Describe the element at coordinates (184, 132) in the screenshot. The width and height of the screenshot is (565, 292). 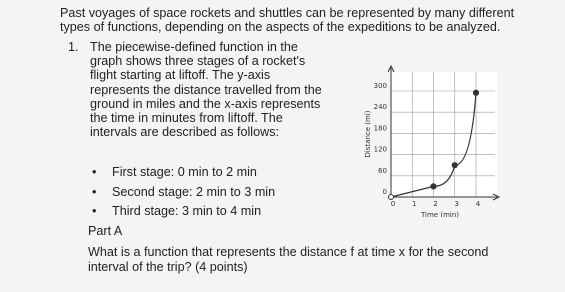
I see `item-line: intervals are described as follows:` at that location.